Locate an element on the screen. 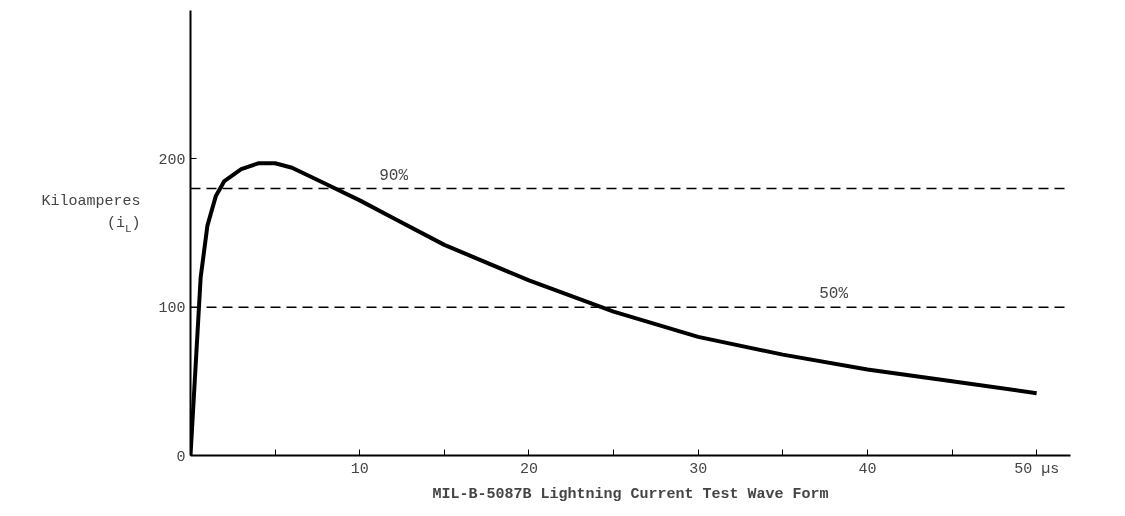 The height and width of the screenshot is (516, 1125). annotation: 90% is located at coordinates (394, 175).